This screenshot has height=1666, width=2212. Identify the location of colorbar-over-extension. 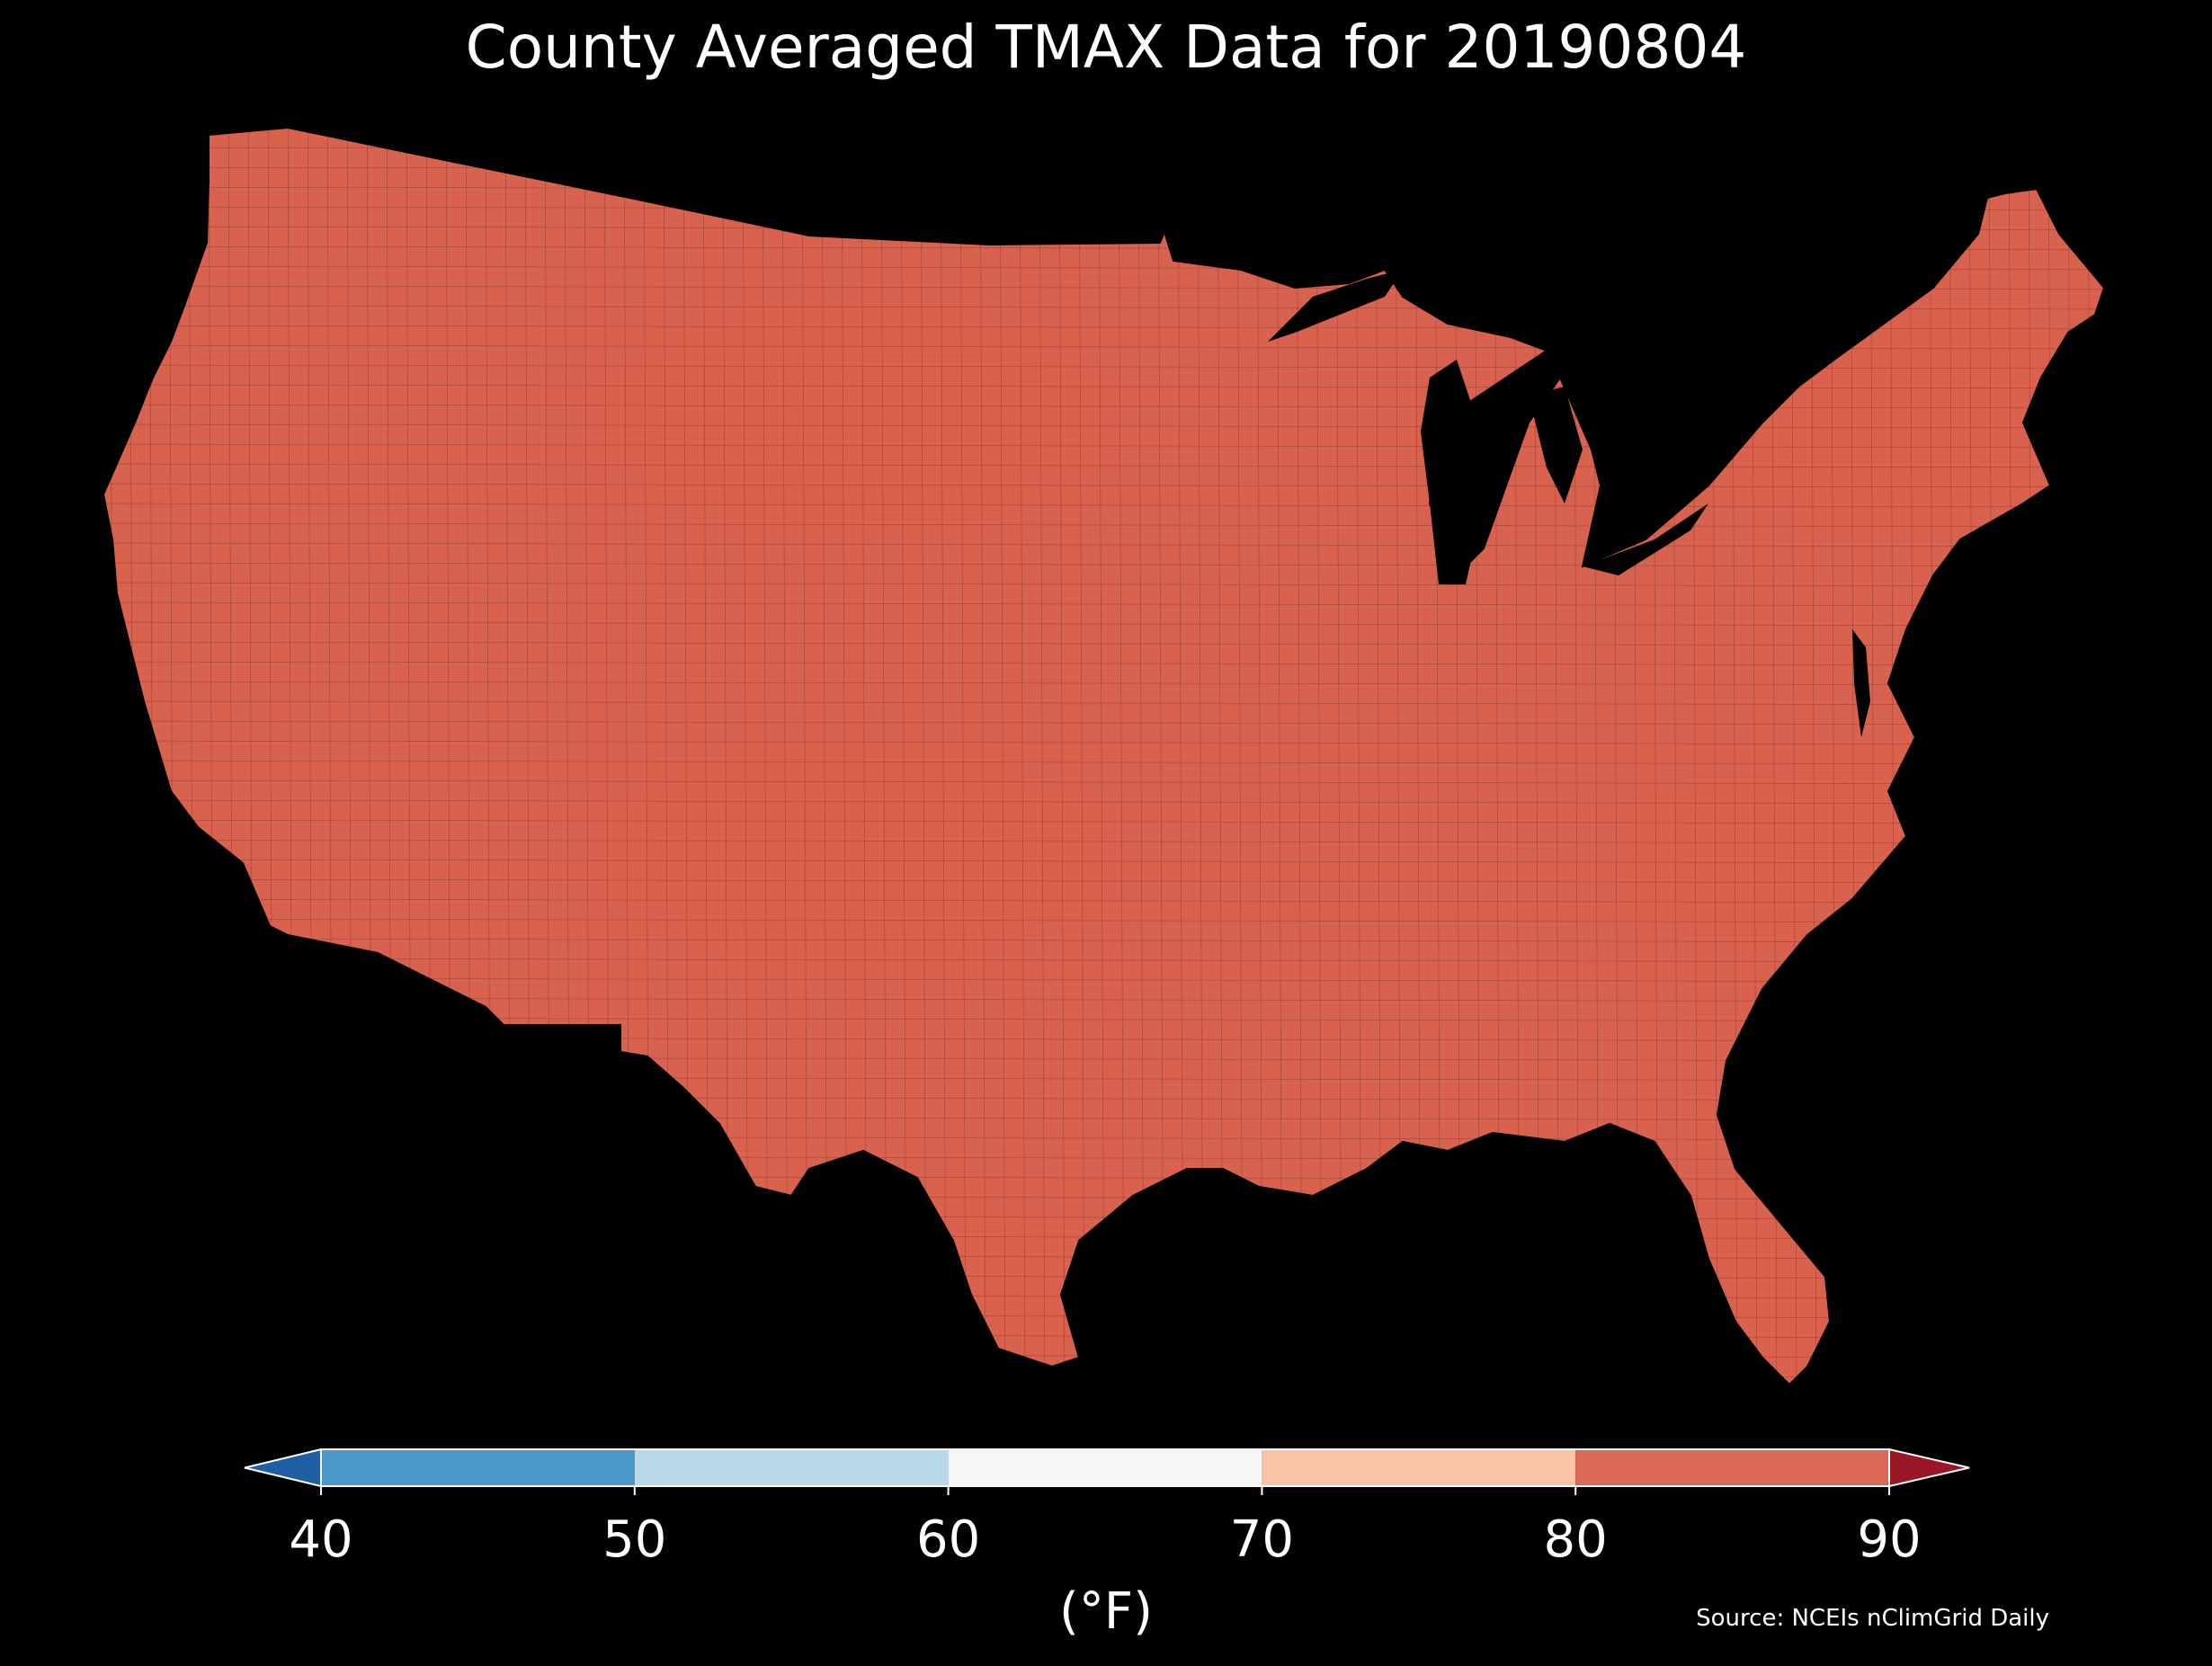
(1929, 1468).